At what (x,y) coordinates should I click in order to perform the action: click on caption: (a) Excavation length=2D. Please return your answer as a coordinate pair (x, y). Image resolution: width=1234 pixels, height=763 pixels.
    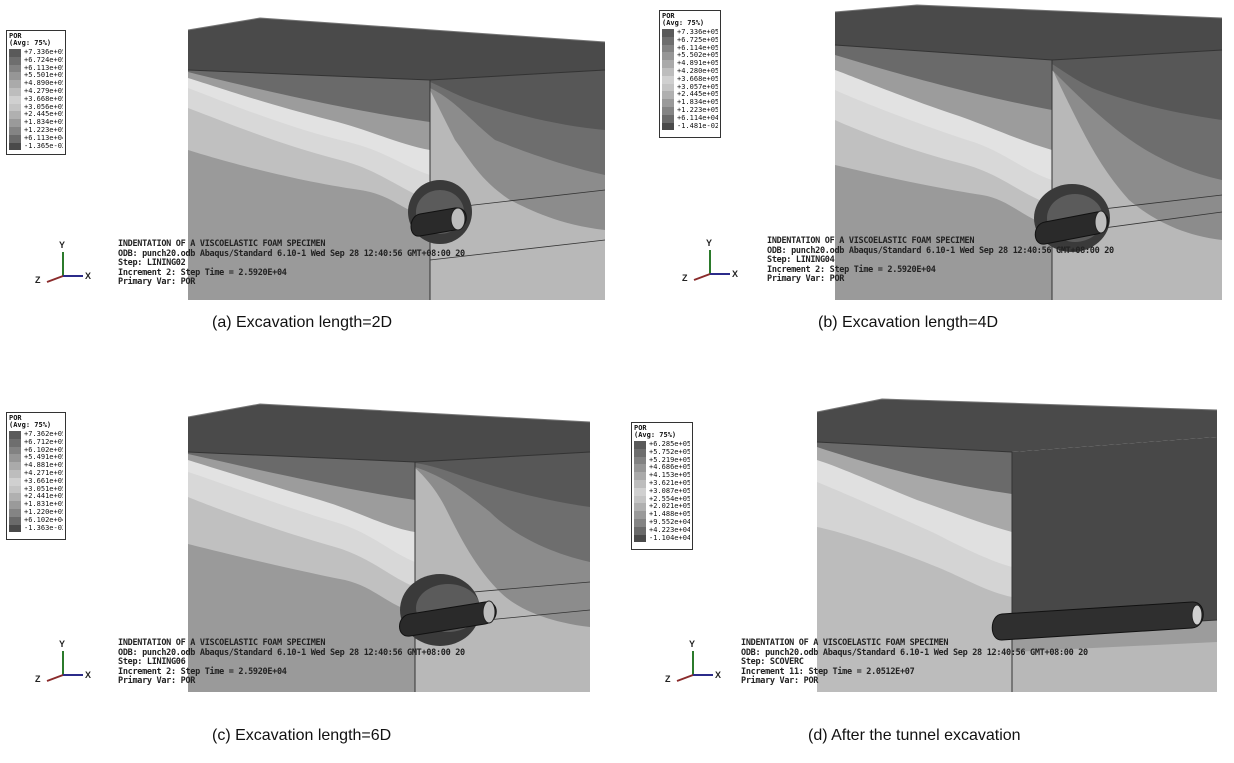
    Looking at the image, I should click on (302, 322).